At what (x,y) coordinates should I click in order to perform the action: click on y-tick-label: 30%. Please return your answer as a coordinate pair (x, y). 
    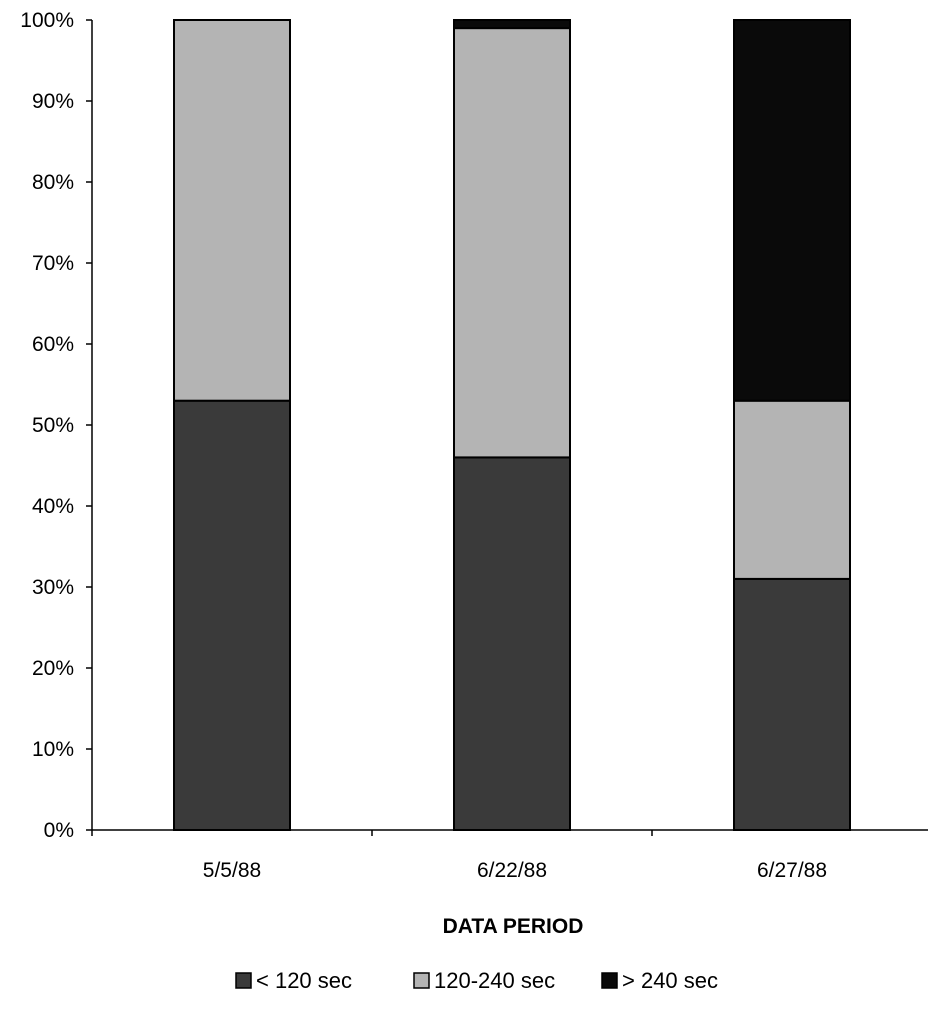
    Looking at the image, I should click on (53, 587).